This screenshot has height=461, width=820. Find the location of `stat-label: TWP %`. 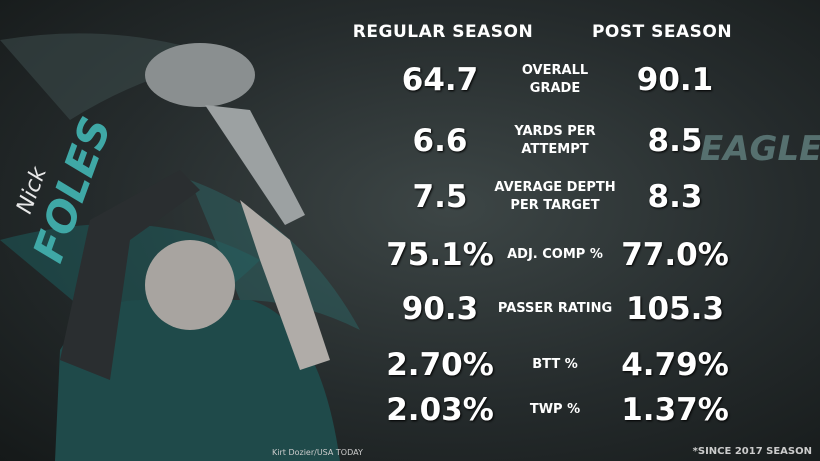

stat-label: TWP % is located at coordinates (555, 409).